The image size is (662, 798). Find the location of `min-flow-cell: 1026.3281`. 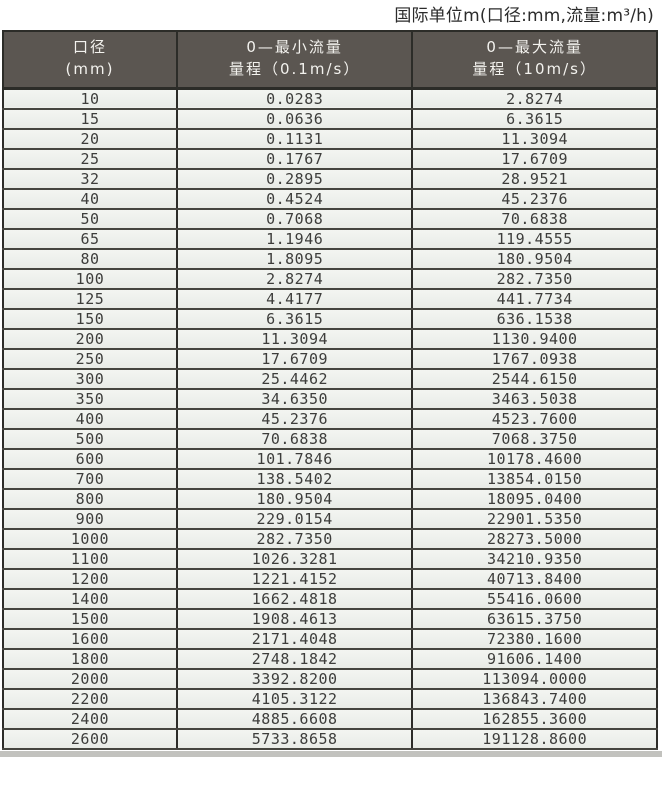

min-flow-cell: 1026.3281 is located at coordinates (294, 558).